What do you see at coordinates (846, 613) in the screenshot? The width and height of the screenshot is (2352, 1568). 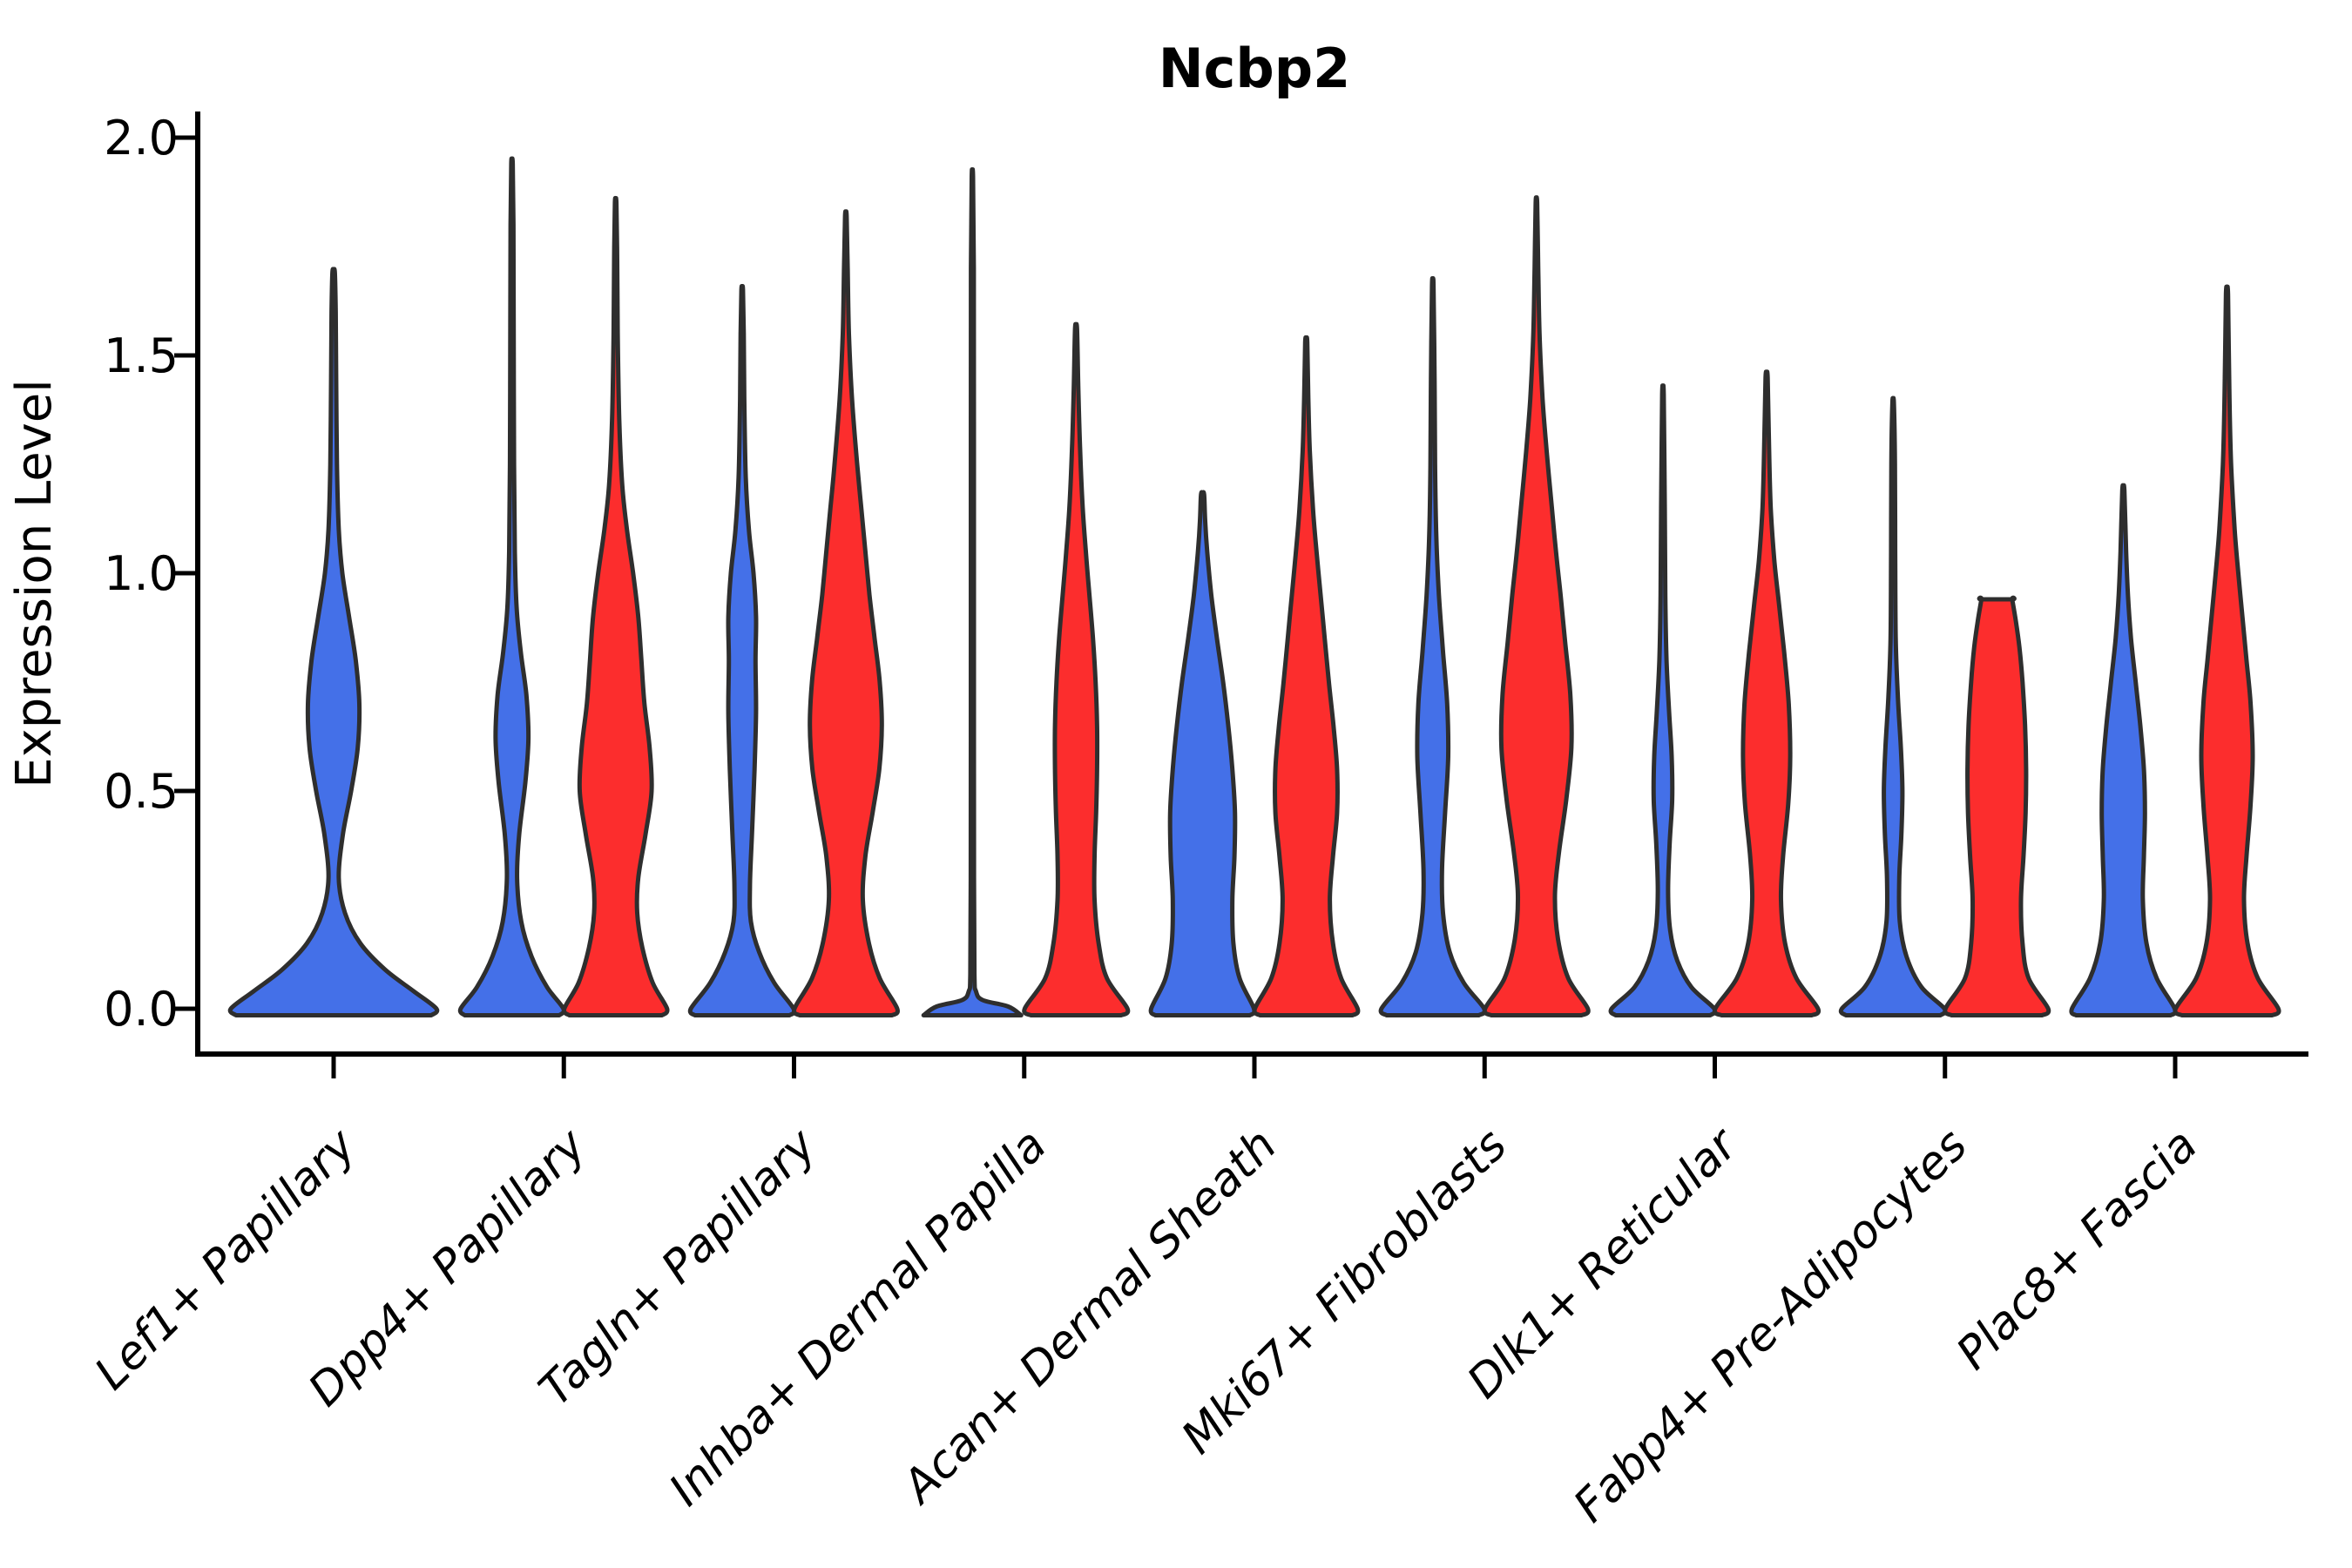 I see `violin-red-tagln-papillary` at bounding box center [846, 613].